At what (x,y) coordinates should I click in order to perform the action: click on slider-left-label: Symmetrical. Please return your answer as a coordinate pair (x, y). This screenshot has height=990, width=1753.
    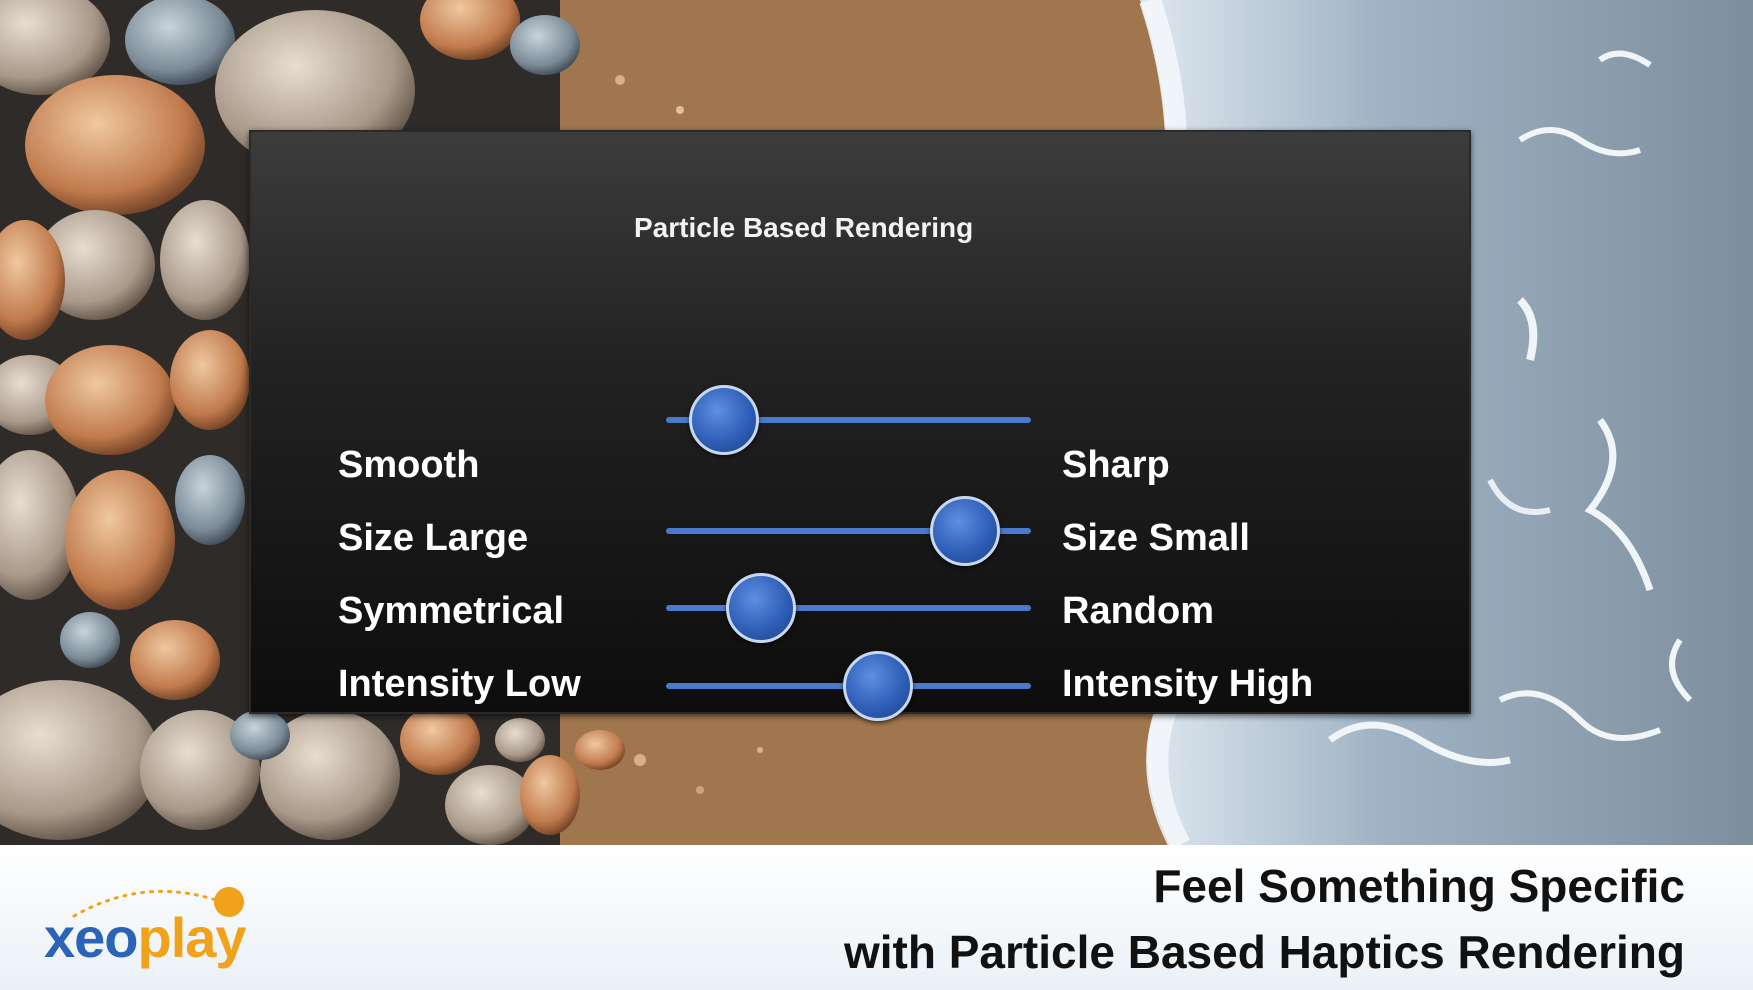
    Looking at the image, I should click on (451, 611).